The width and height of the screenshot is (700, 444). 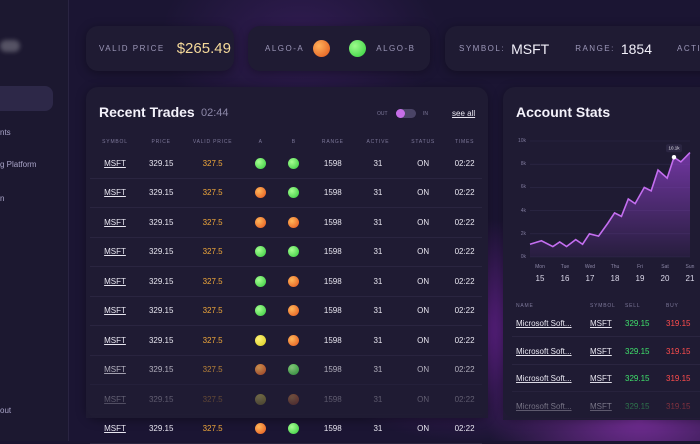 I want to click on symbol-value: MSFT, so click(x=530, y=48).